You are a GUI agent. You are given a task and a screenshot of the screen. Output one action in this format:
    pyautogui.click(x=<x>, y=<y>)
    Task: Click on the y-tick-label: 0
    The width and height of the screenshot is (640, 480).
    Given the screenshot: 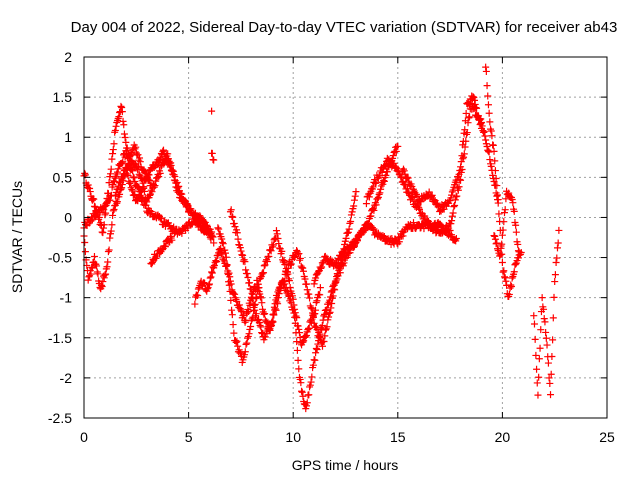 What is the action you would take?
    pyautogui.click(x=68, y=217)
    